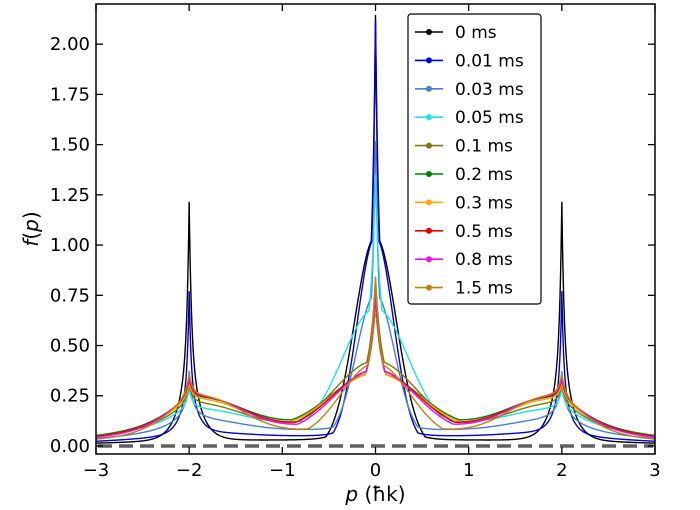  What do you see at coordinates (375, 470) in the screenshot?
I see `x-tick-label: 0` at bounding box center [375, 470].